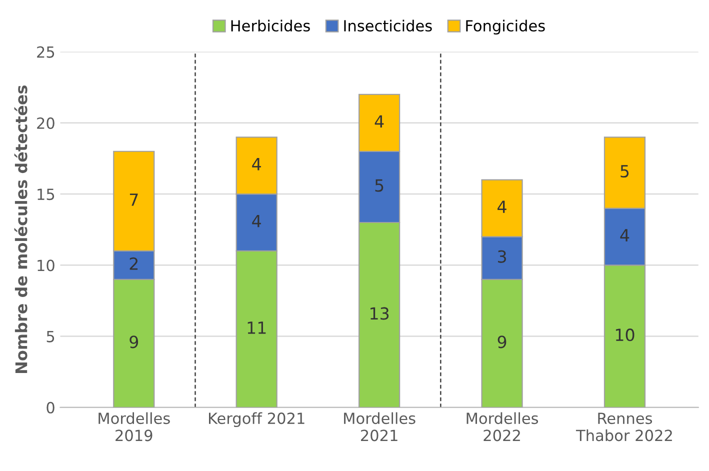  I want to click on data-label: 3, so click(502, 256).